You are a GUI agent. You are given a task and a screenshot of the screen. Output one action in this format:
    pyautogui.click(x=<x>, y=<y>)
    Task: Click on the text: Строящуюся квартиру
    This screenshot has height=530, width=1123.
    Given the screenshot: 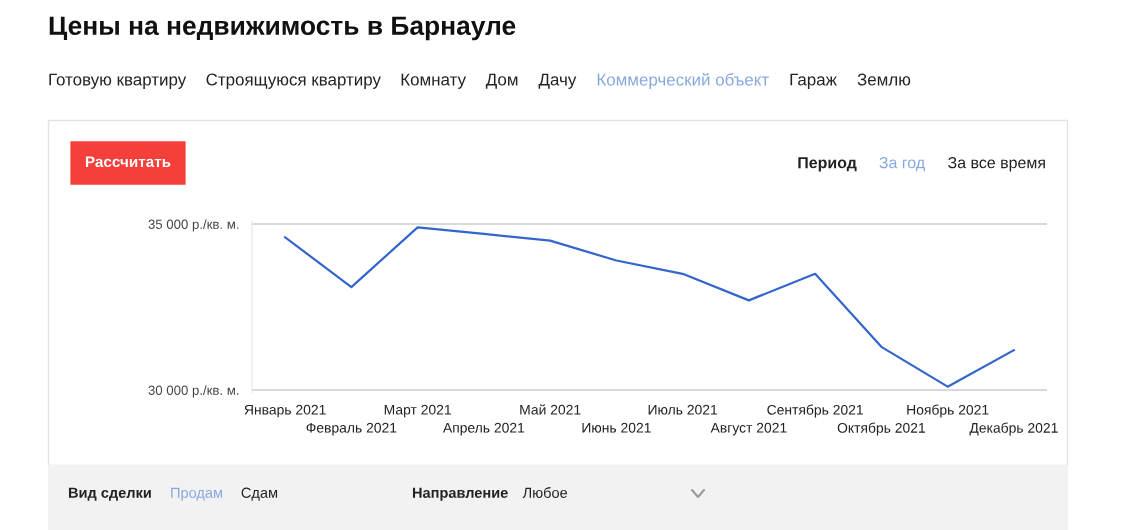 What is the action you would take?
    pyautogui.click(x=293, y=81)
    